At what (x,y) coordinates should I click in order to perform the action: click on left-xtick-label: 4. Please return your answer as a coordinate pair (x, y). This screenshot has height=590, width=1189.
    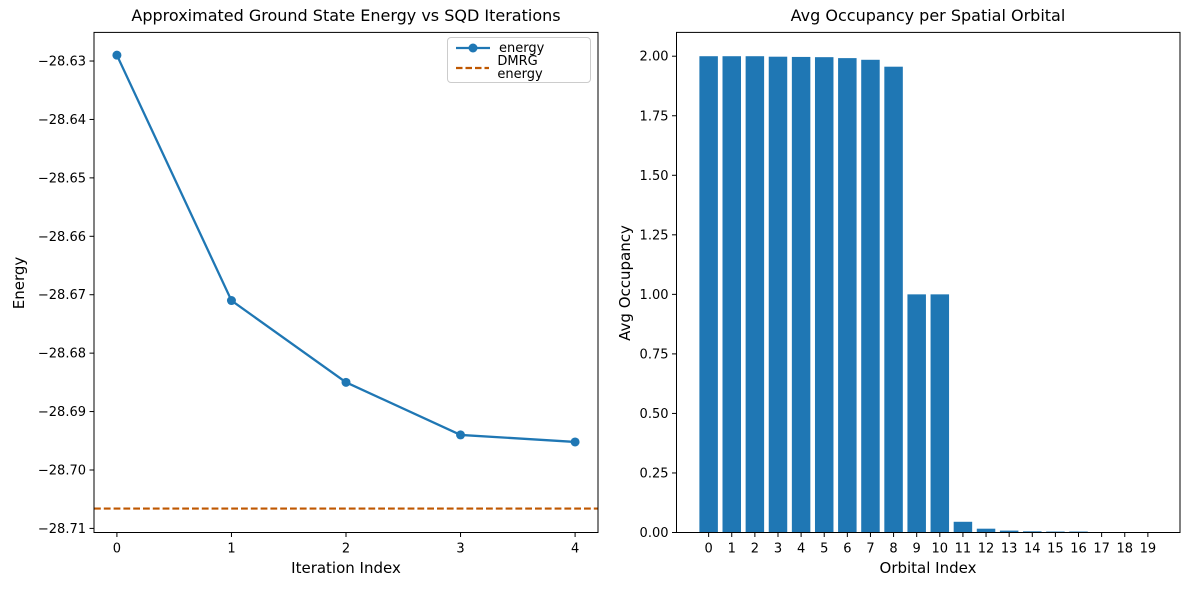
    Looking at the image, I should click on (575, 549).